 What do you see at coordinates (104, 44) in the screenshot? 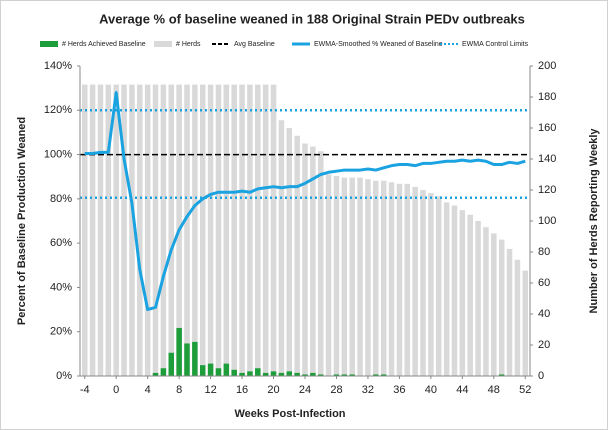
I see `legend-label: # Herds Achieved Baseline` at bounding box center [104, 44].